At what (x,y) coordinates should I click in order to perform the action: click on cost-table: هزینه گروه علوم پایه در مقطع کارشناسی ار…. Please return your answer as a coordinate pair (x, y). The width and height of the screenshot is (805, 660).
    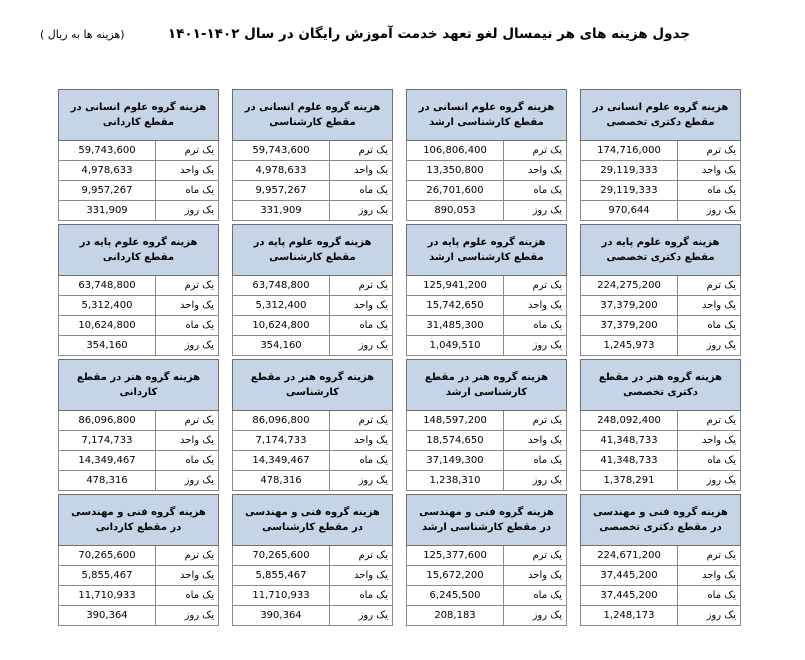
    Looking at the image, I should click on (486, 290).